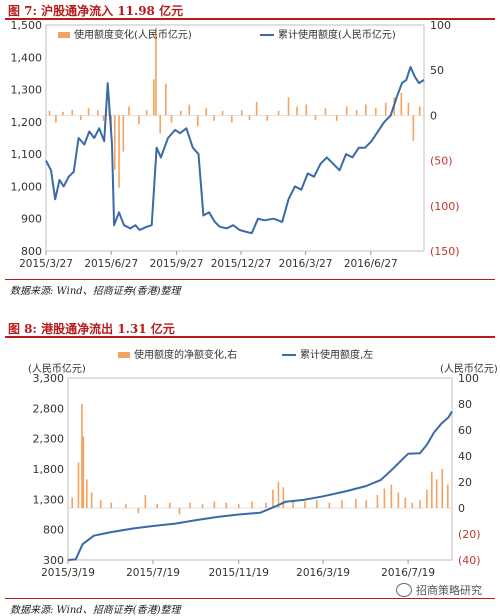 This screenshot has width=500, height=616. I want to click on y-right-tick-label: 60, so click(465, 430).